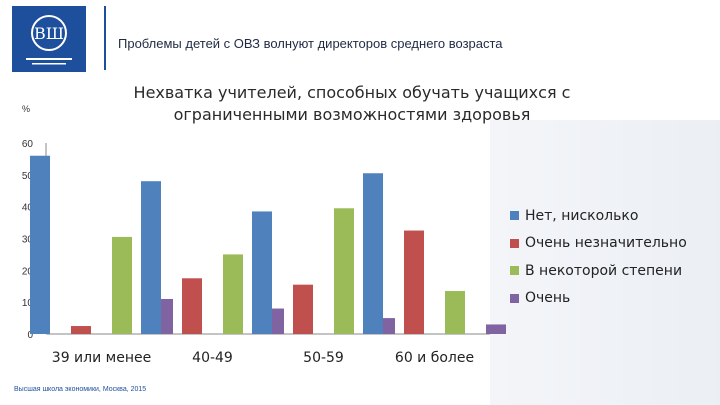 The width and height of the screenshot is (720, 405). I want to click on legend-item: Нет, нисколько, so click(598, 216).